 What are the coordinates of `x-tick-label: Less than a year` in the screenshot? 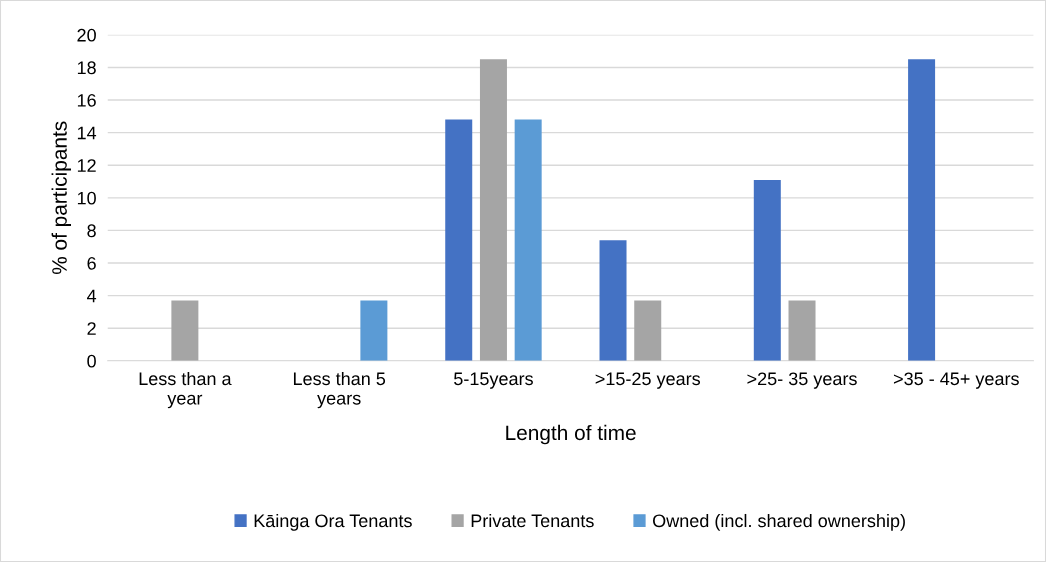 It's located at (185, 390).